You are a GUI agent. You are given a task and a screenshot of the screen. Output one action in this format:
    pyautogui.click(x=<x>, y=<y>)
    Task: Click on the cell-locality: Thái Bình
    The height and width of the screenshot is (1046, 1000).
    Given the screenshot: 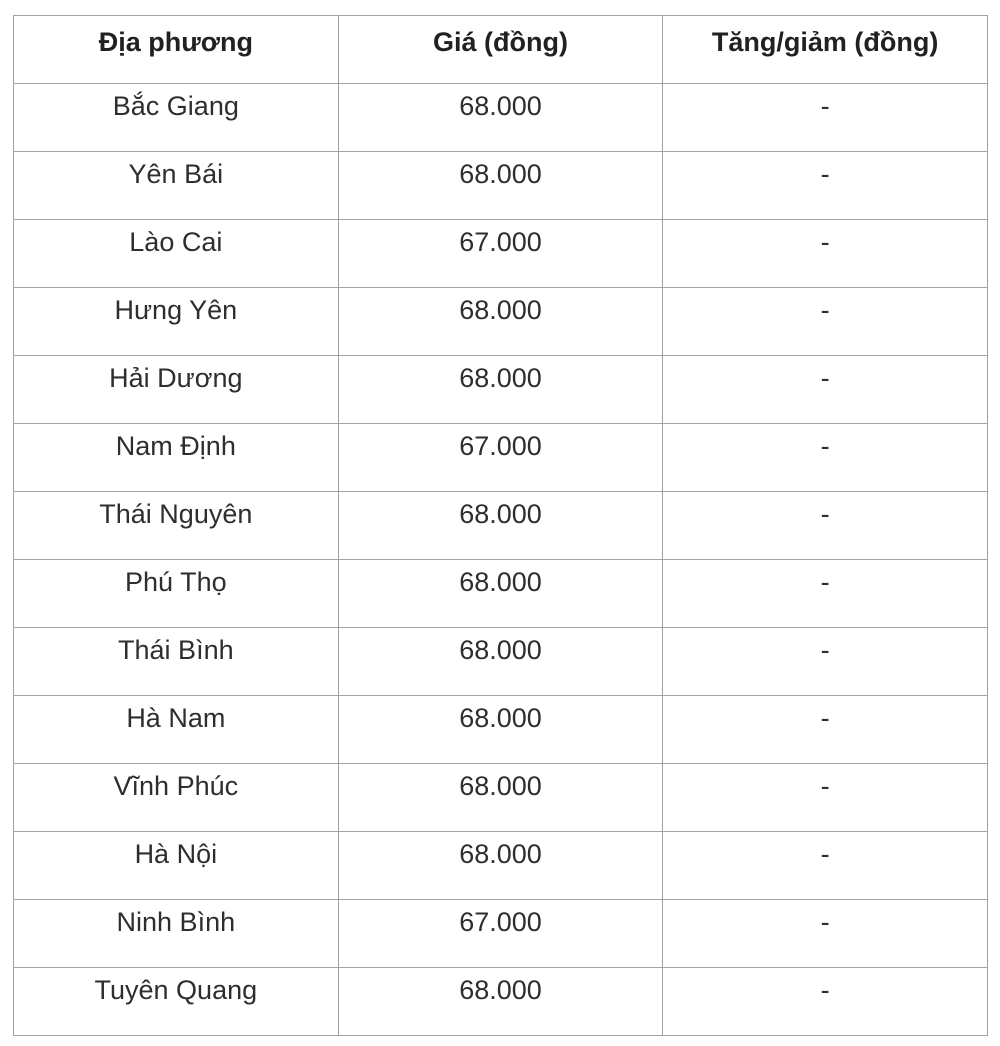 What is the action you would take?
    pyautogui.click(x=176, y=661)
    